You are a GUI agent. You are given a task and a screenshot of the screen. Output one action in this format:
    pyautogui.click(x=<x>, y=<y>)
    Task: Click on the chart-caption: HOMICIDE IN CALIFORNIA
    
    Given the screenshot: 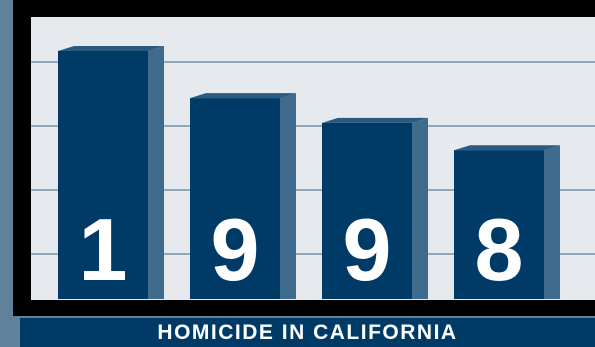 What is the action you would take?
    pyautogui.click(x=307, y=332)
    